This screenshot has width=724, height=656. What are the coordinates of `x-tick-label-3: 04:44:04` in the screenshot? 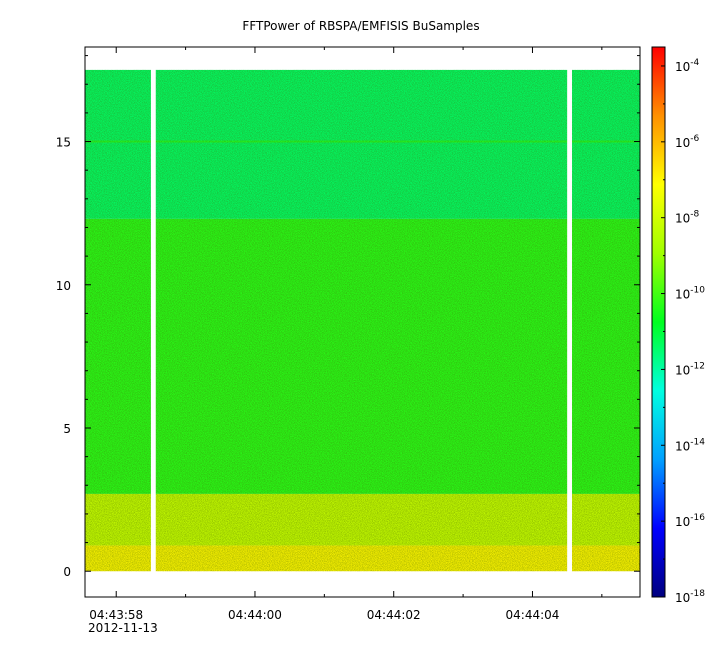 It's located at (533, 615).